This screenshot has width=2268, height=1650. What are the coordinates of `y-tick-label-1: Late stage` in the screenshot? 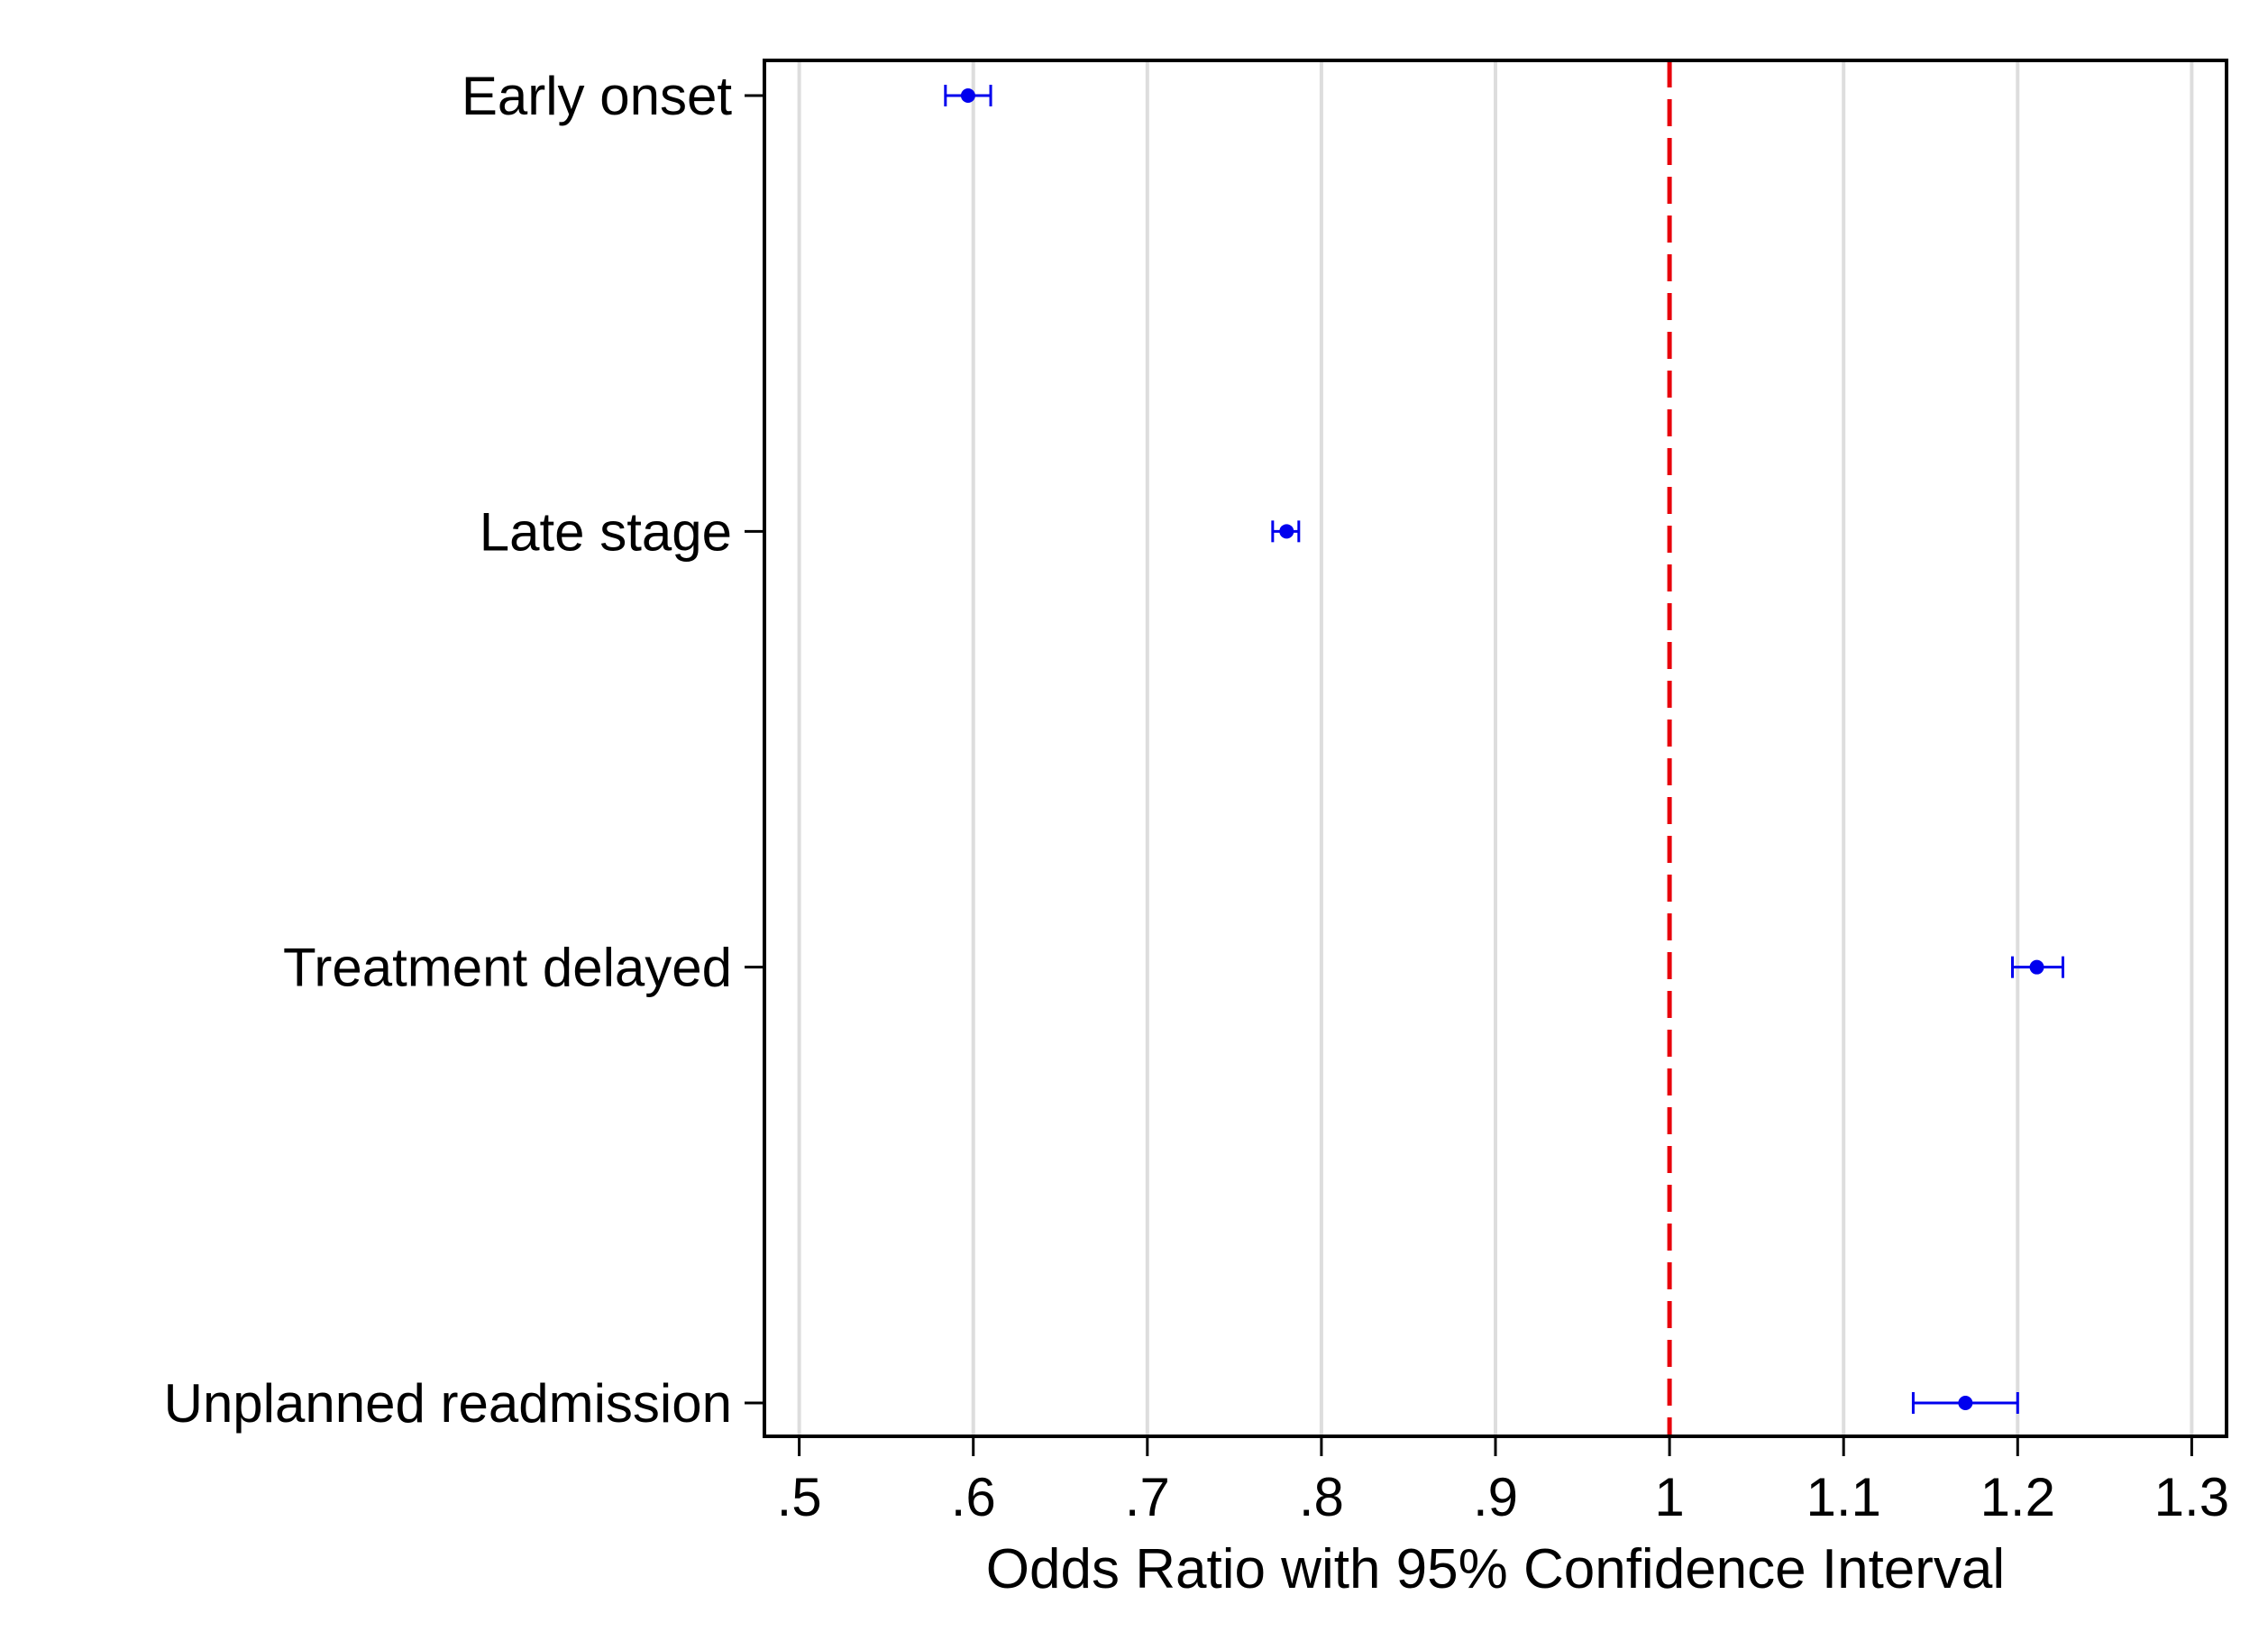 It's located at (606, 531).